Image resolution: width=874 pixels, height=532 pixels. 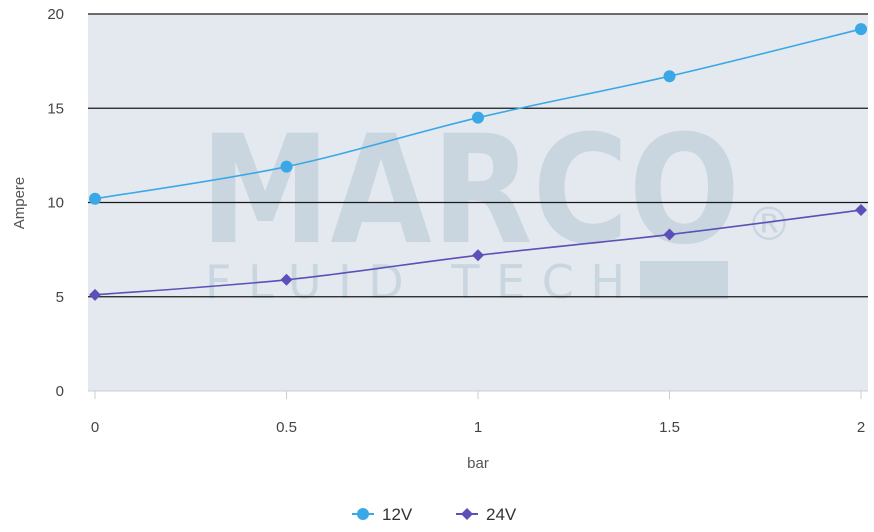 I want to click on y-tick-label: 5, so click(x=60, y=297).